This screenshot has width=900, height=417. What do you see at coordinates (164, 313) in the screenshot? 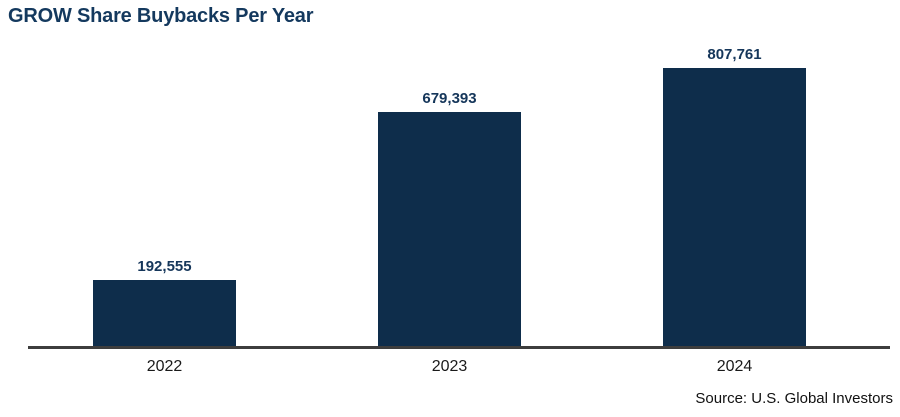
I see `bar-2022` at bounding box center [164, 313].